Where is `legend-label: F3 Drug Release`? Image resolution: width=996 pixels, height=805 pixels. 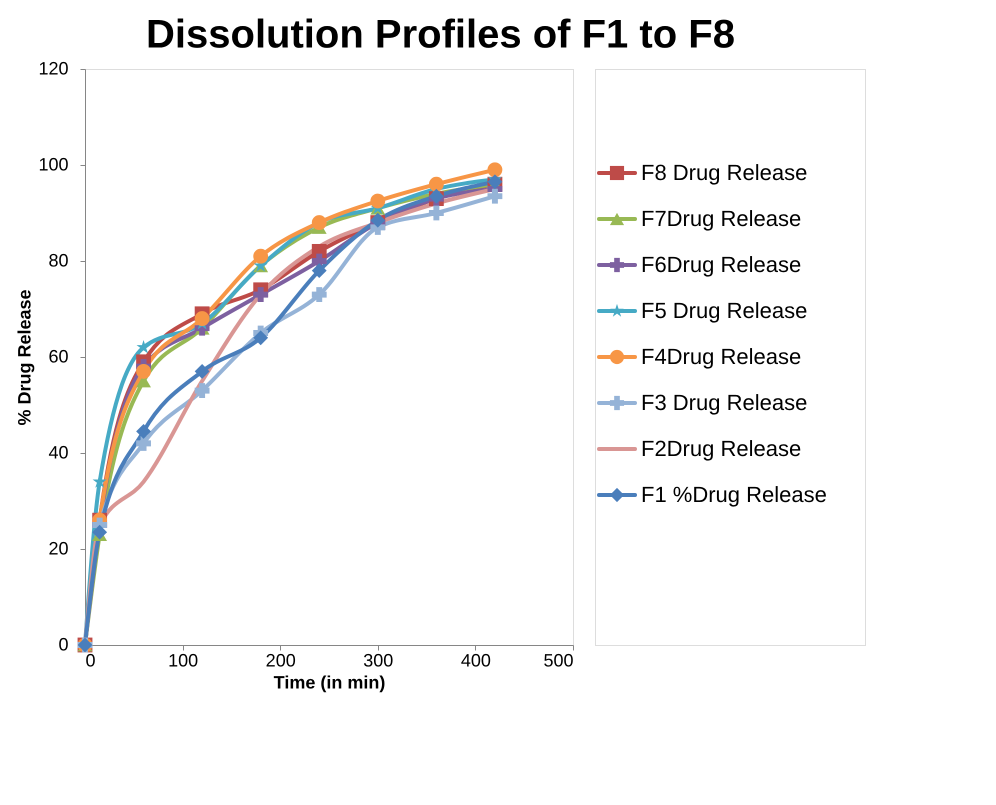
legend-label: F3 Drug Release is located at coordinates (724, 402).